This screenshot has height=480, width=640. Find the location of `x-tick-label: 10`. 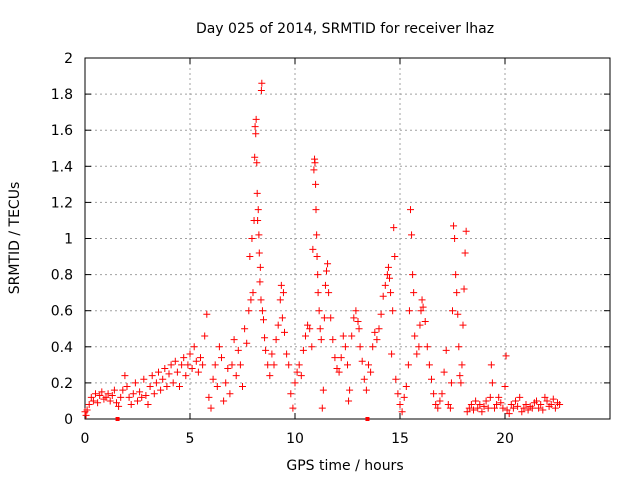

x-tick-label: 10 is located at coordinates (295, 439).